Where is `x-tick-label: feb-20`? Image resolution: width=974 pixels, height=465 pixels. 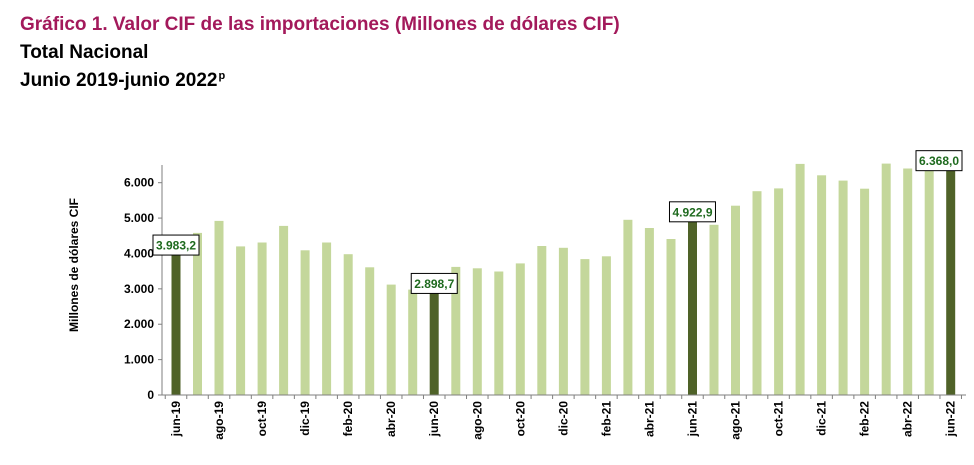 x-tick-label: feb-20 is located at coordinates (348, 419).